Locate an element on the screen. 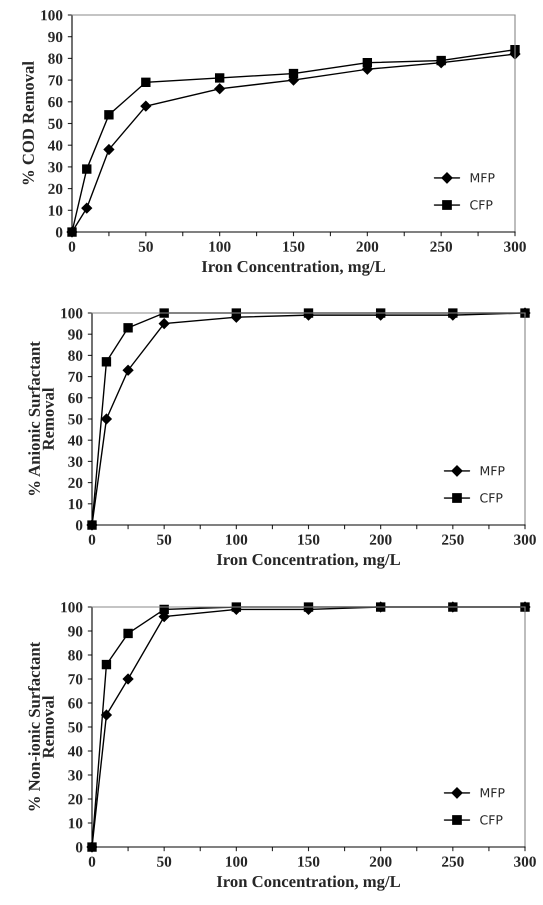 This screenshot has width=543, height=905. y-axis-title: % Non-ionic Surfactant Removal is located at coordinates (41, 726).